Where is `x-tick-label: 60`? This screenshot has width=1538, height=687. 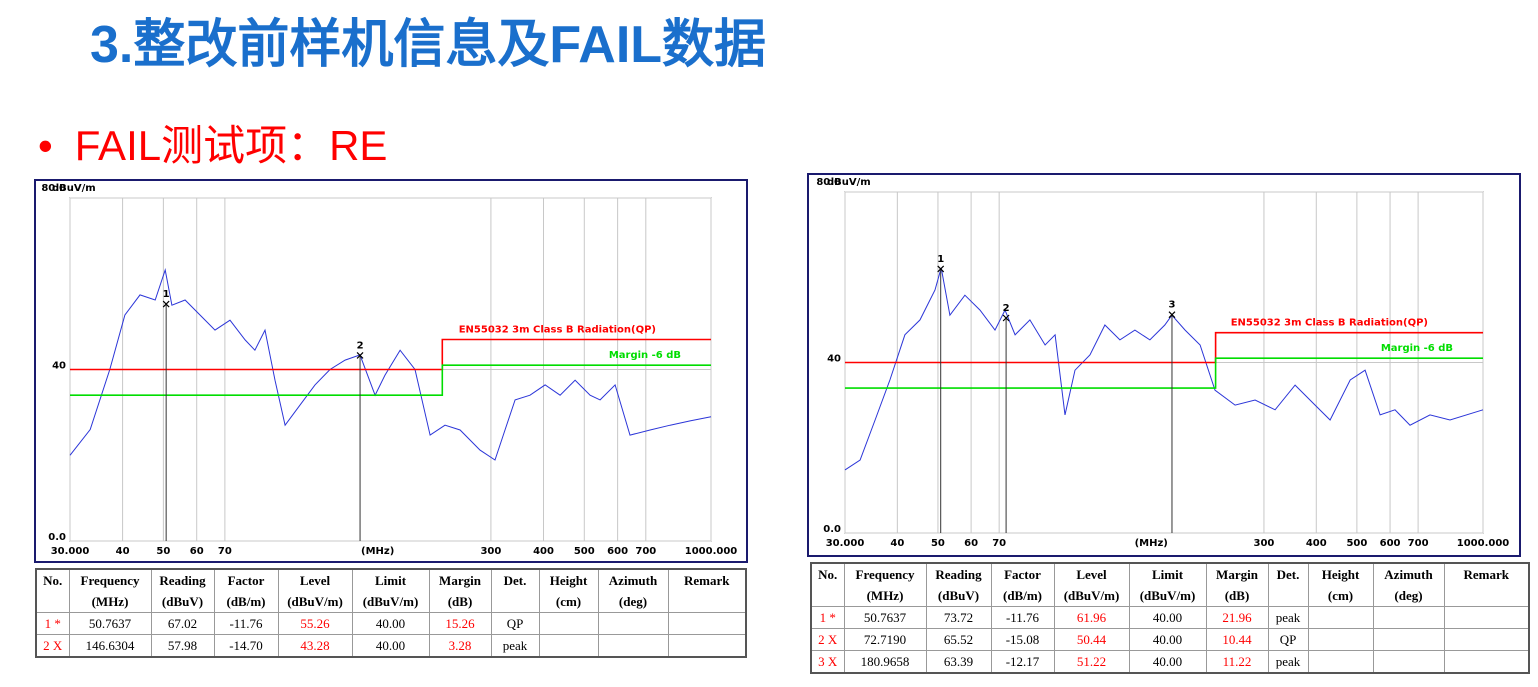 x-tick-label: 60 is located at coordinates (971, 543).